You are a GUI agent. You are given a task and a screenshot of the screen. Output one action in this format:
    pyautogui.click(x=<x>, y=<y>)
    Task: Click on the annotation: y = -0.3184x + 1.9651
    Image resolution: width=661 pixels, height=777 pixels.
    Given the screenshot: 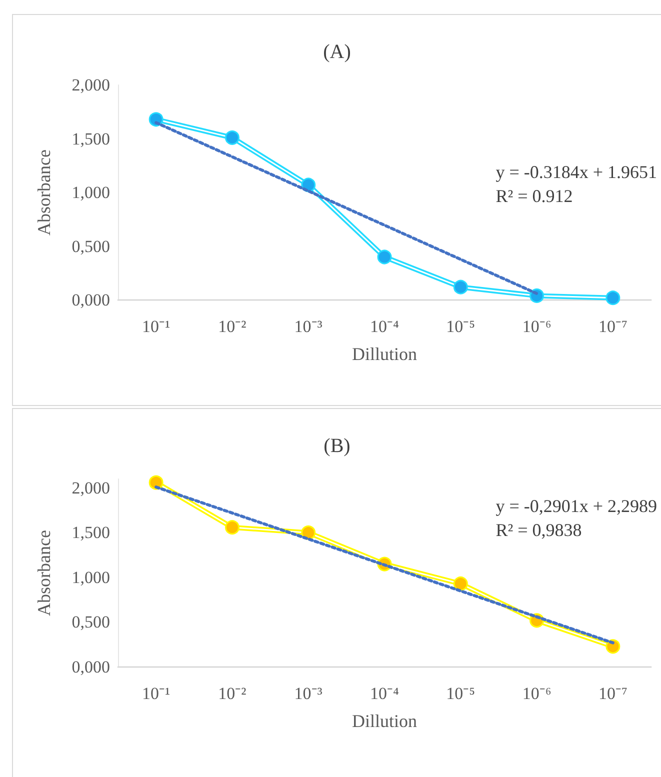 What is the action you would take?
    pyautogui.click(x=576, y=172)
    